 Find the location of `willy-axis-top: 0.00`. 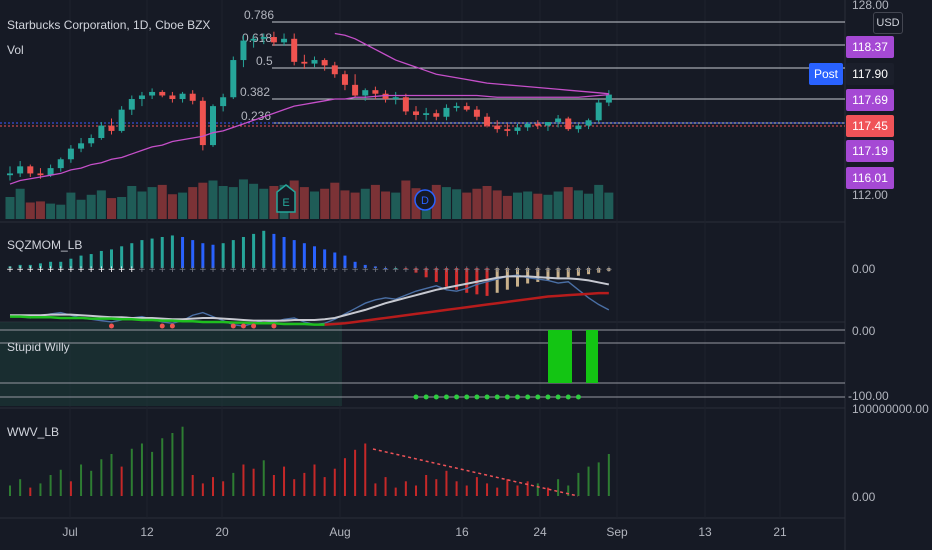

willy-axis-top: 0.00 is located at coordinates (864, 331).